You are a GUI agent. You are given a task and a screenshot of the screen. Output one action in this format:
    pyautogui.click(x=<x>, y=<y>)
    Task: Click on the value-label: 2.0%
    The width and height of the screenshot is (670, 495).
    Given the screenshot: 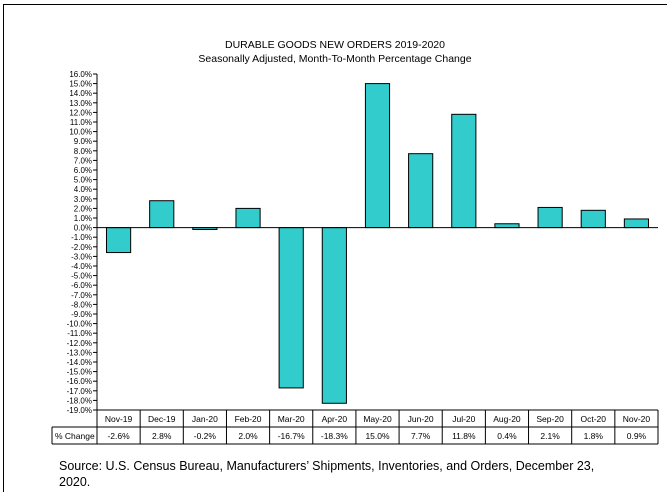 What is the action you would take?
    pyautogui.click(x=248, y=436)
    